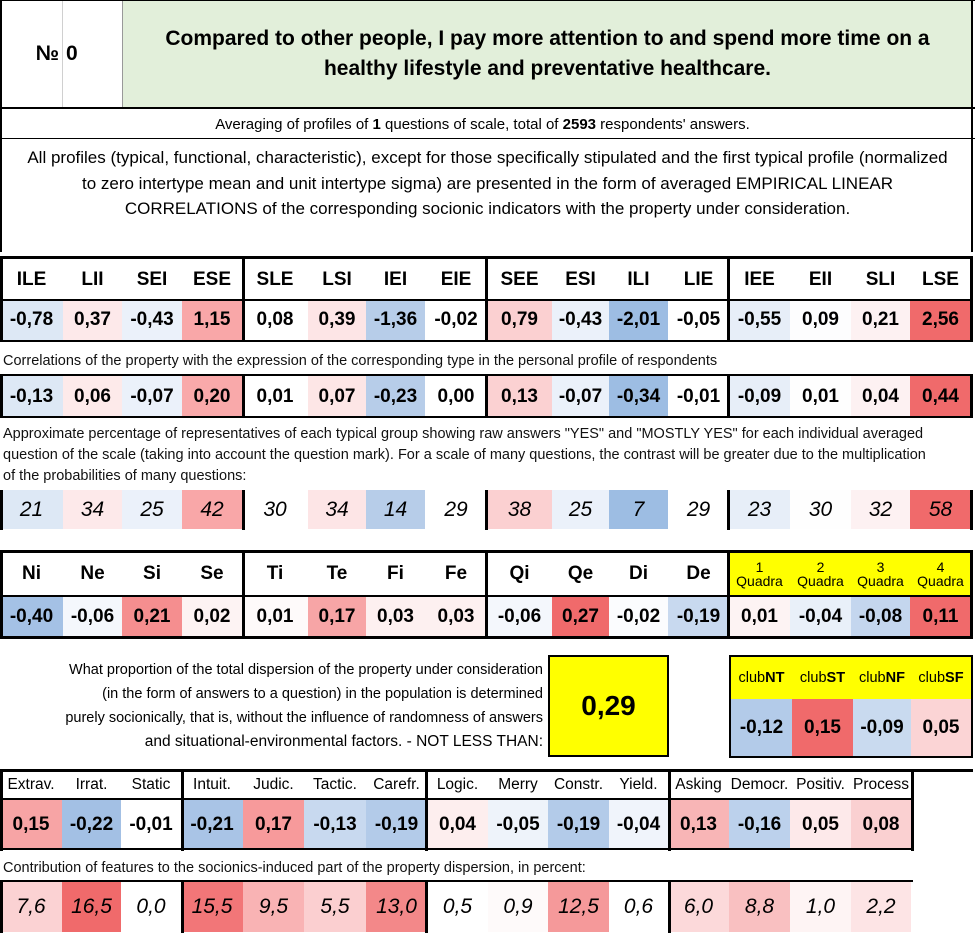 The height and width of the screenshot is (935, 975). What do you see at coordinates (92, 396) in the screenshot?
I see `type-correlation-value: 0,06` at bounding box center [92, 396].